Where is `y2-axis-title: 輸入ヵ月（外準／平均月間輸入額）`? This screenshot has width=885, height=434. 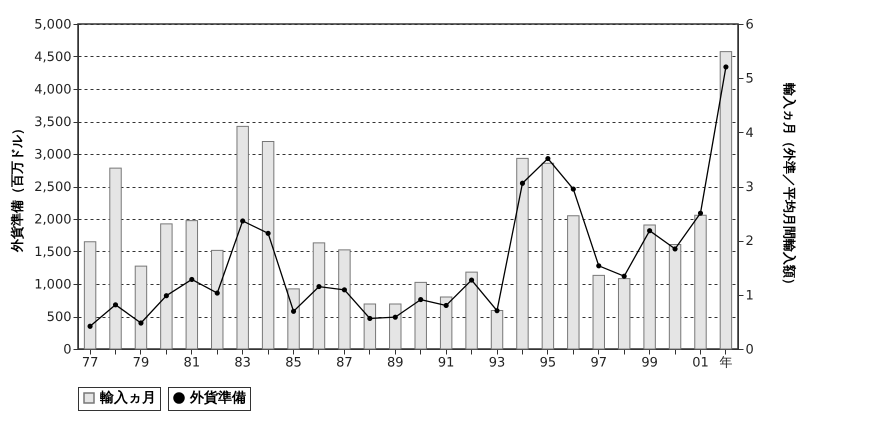 y2-axis-title: 輸入ヵ月（外準／平均月間輸入額） is located at coordinates (788, 186).